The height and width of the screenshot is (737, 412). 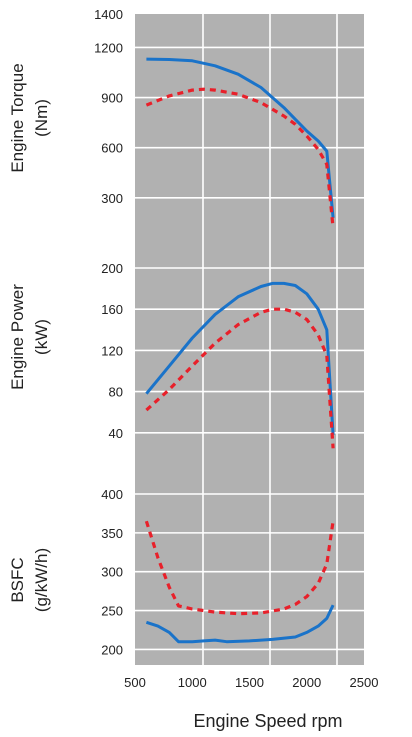 I want to click on y-tick-label: 120, so click(x=112, y=350).